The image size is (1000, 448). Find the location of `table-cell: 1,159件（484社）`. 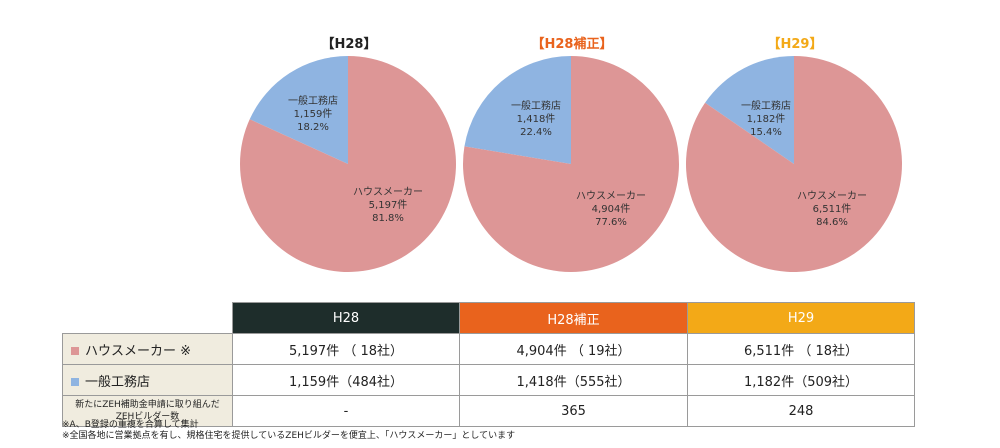

table-cell: 1,159件（484社） is located at coordinates (346, 380).